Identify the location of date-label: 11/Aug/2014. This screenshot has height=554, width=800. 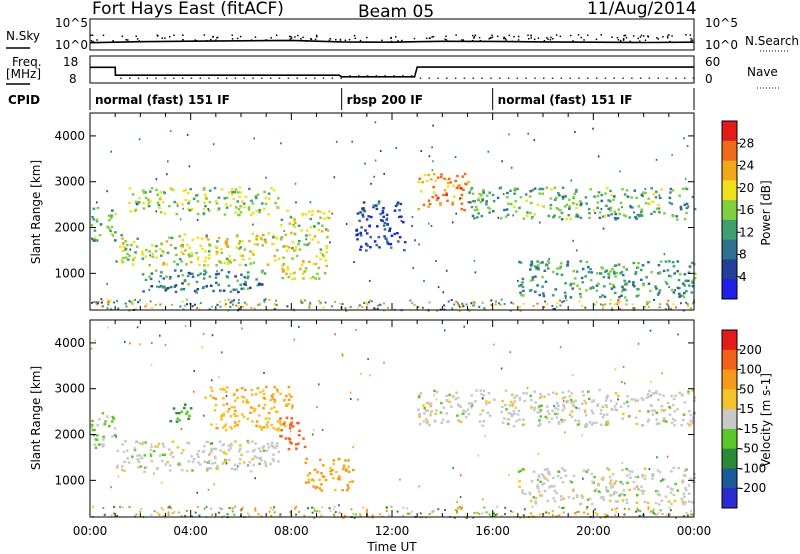
(642, 9).